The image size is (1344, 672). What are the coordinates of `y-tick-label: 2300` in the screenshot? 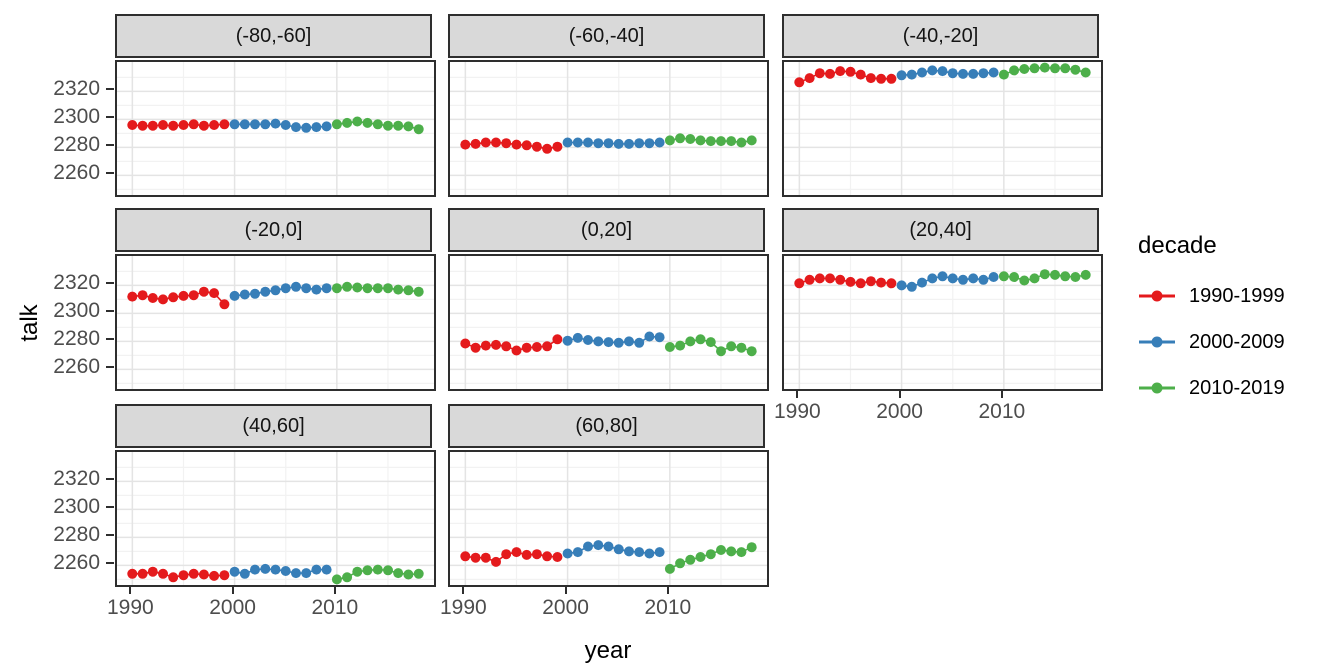 It's located at (76, 507).